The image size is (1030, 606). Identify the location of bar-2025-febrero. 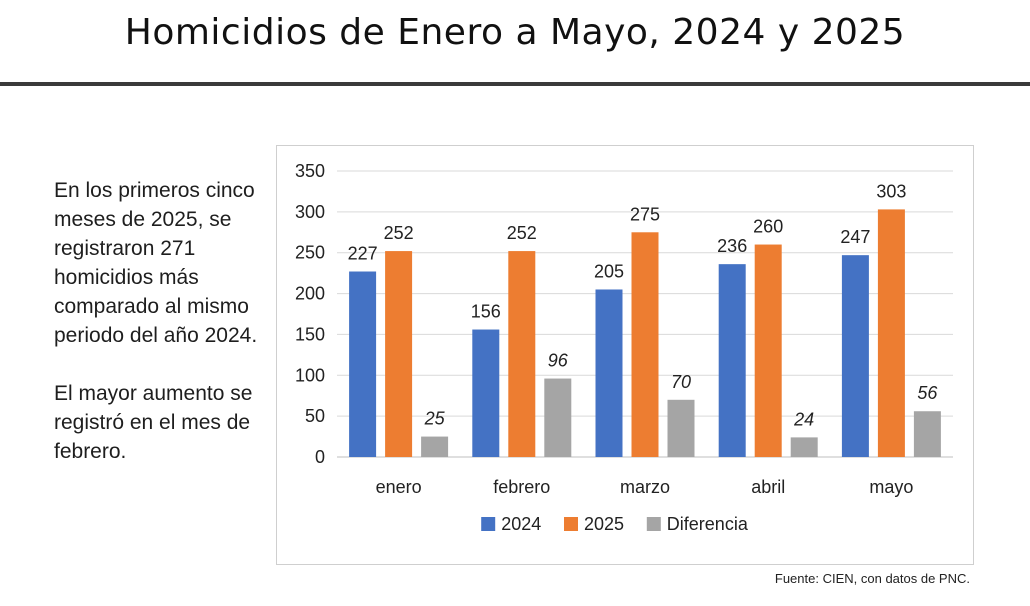
(522, 354).